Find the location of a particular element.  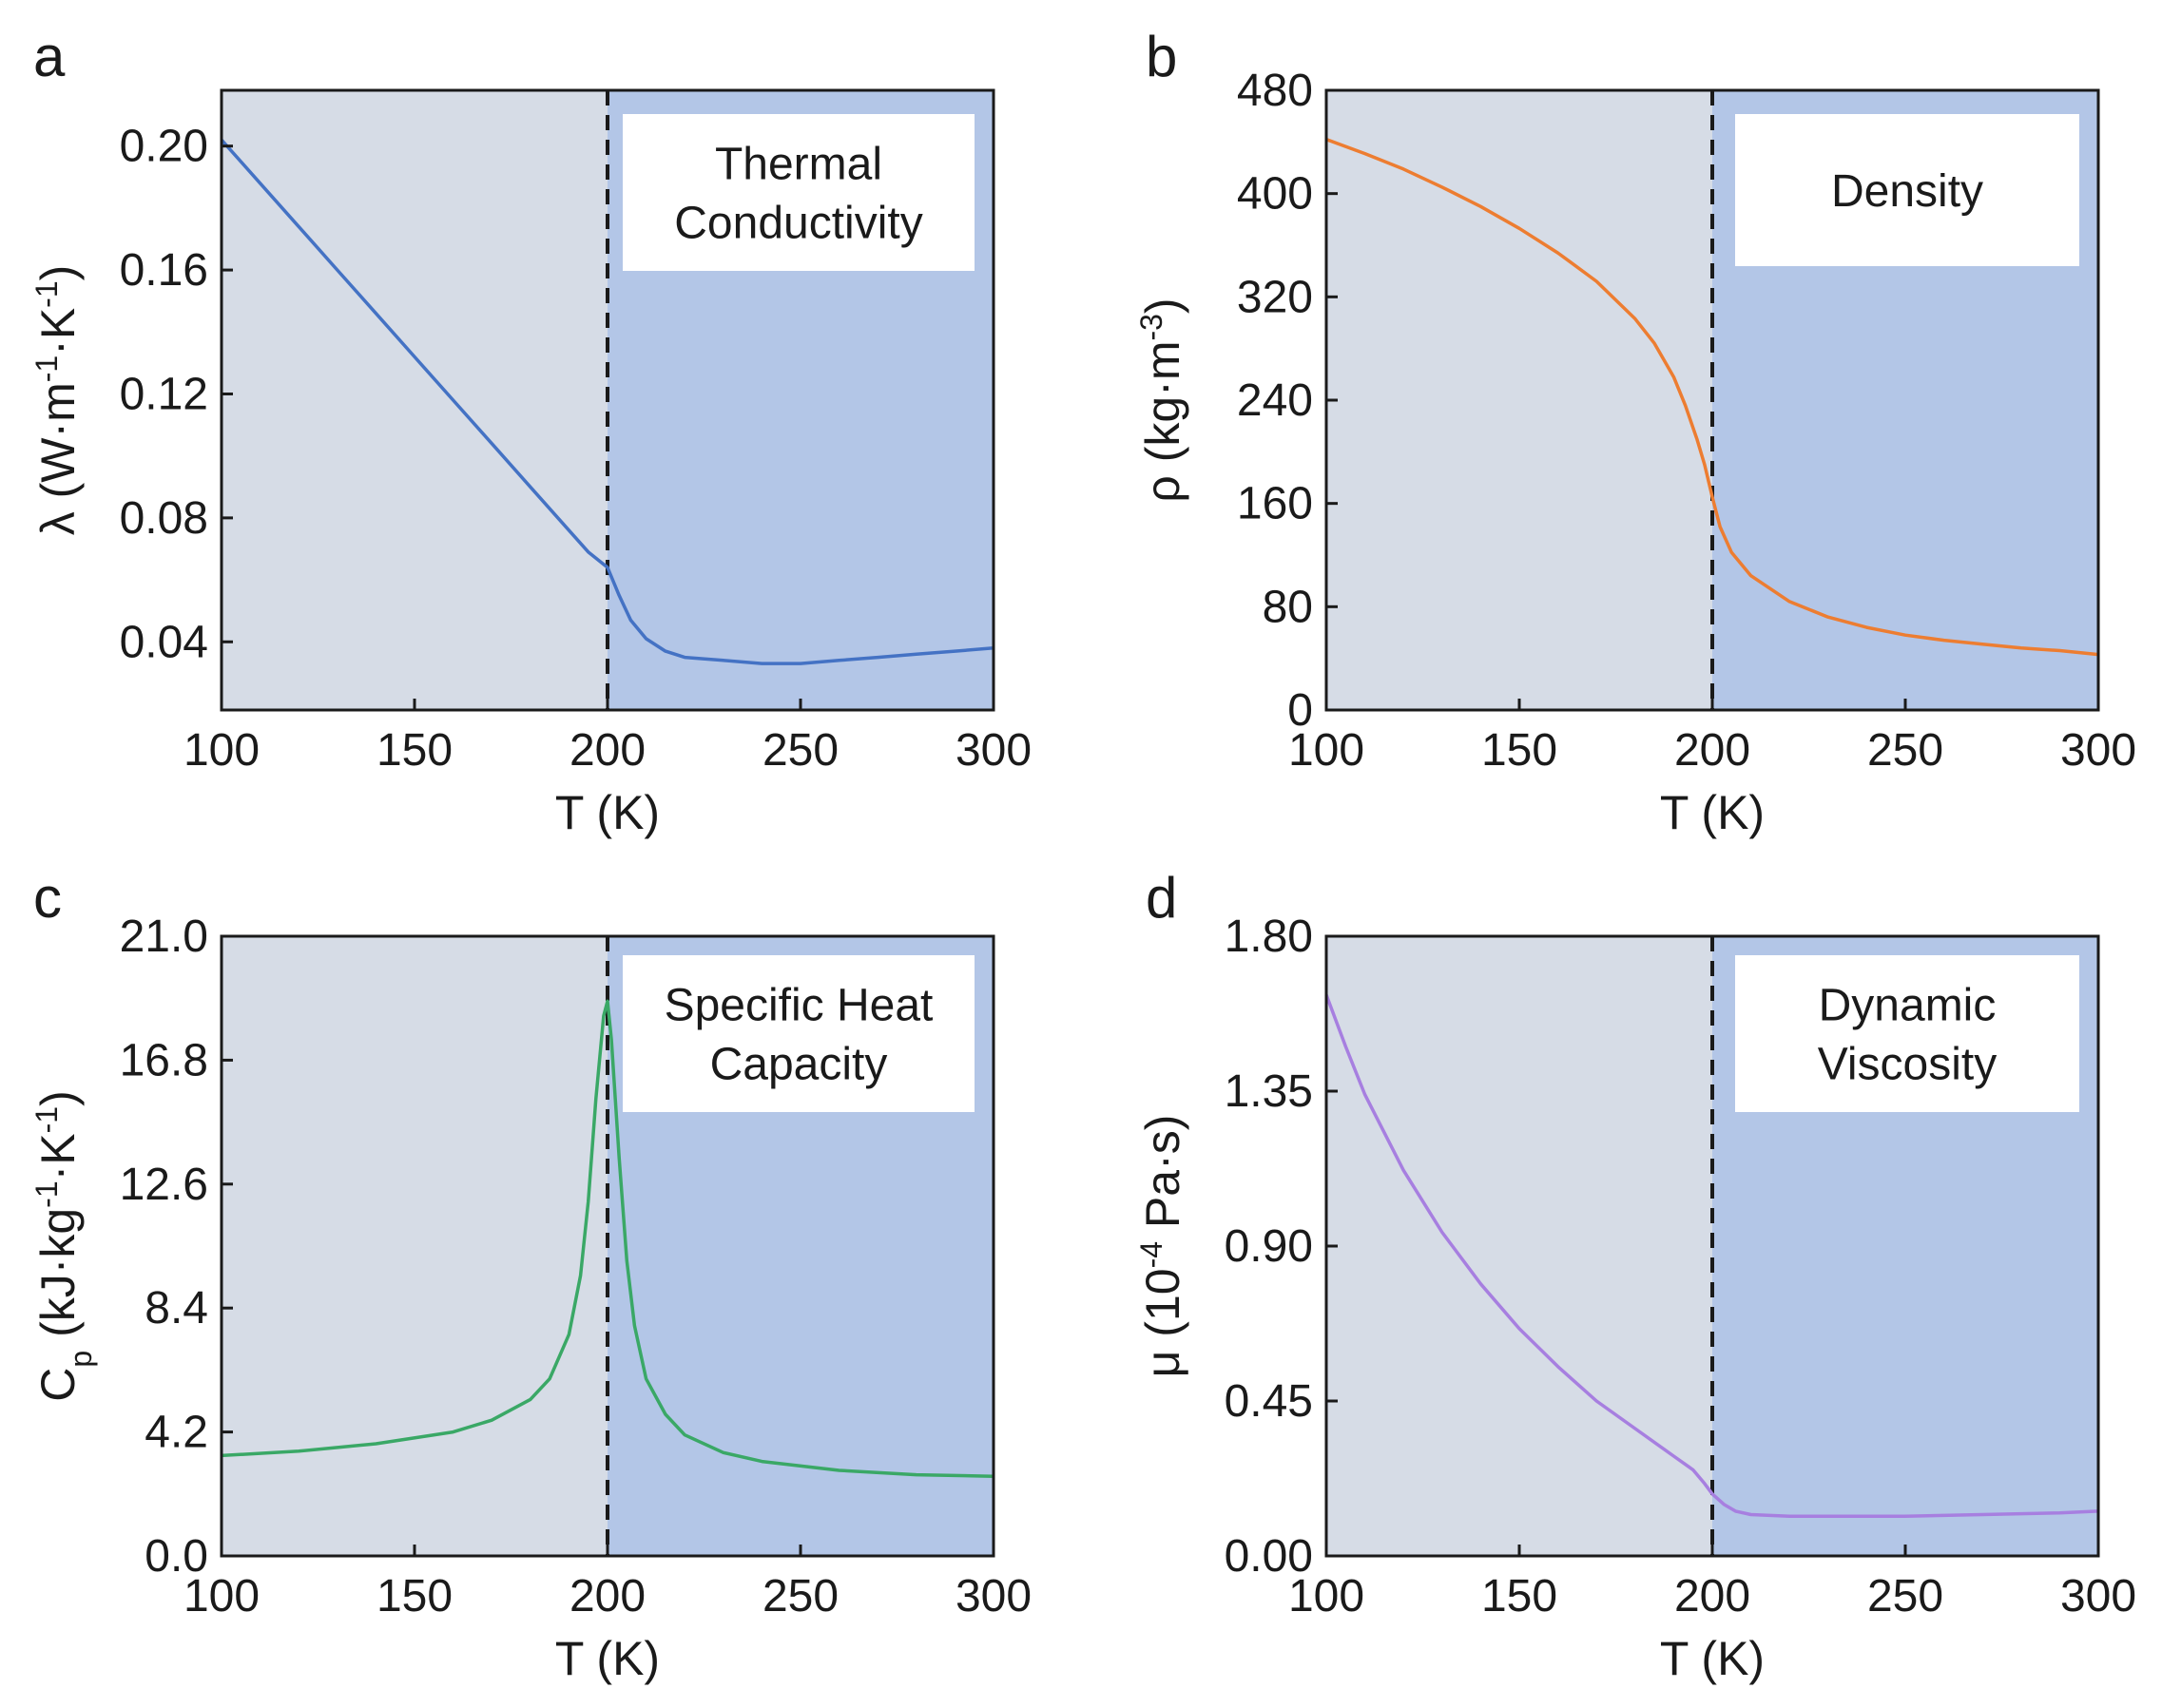

y-tick-label-d: 0.00 is located at coordinates (1269, 1556).